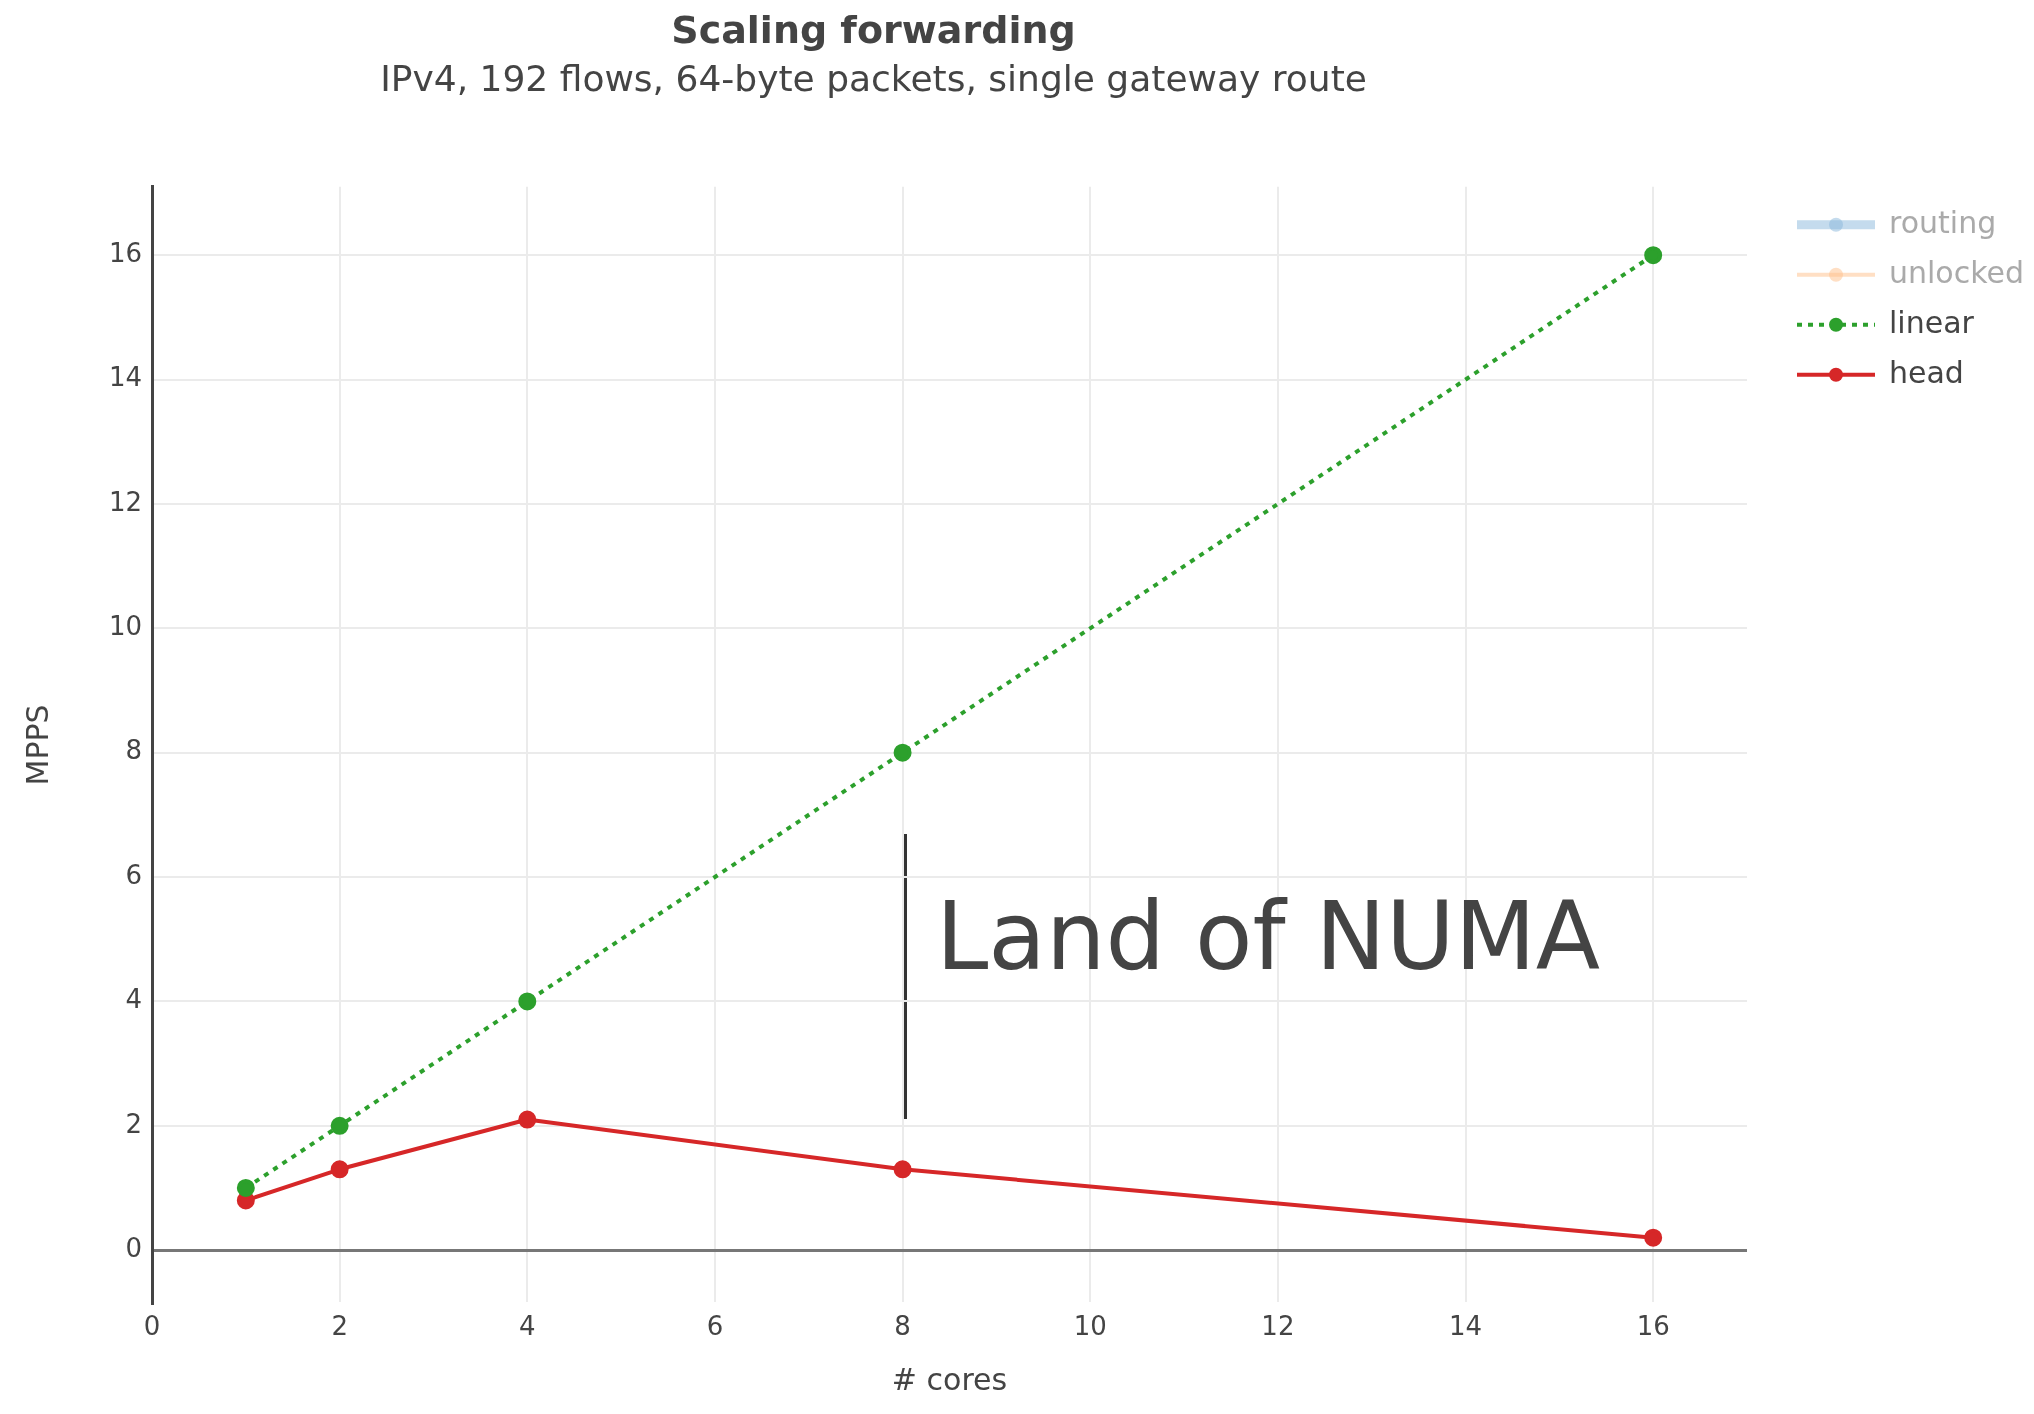  Describe the element at coordinates (527, 1326) in the screenshot. I see `x-tick-label: 4` at that location.